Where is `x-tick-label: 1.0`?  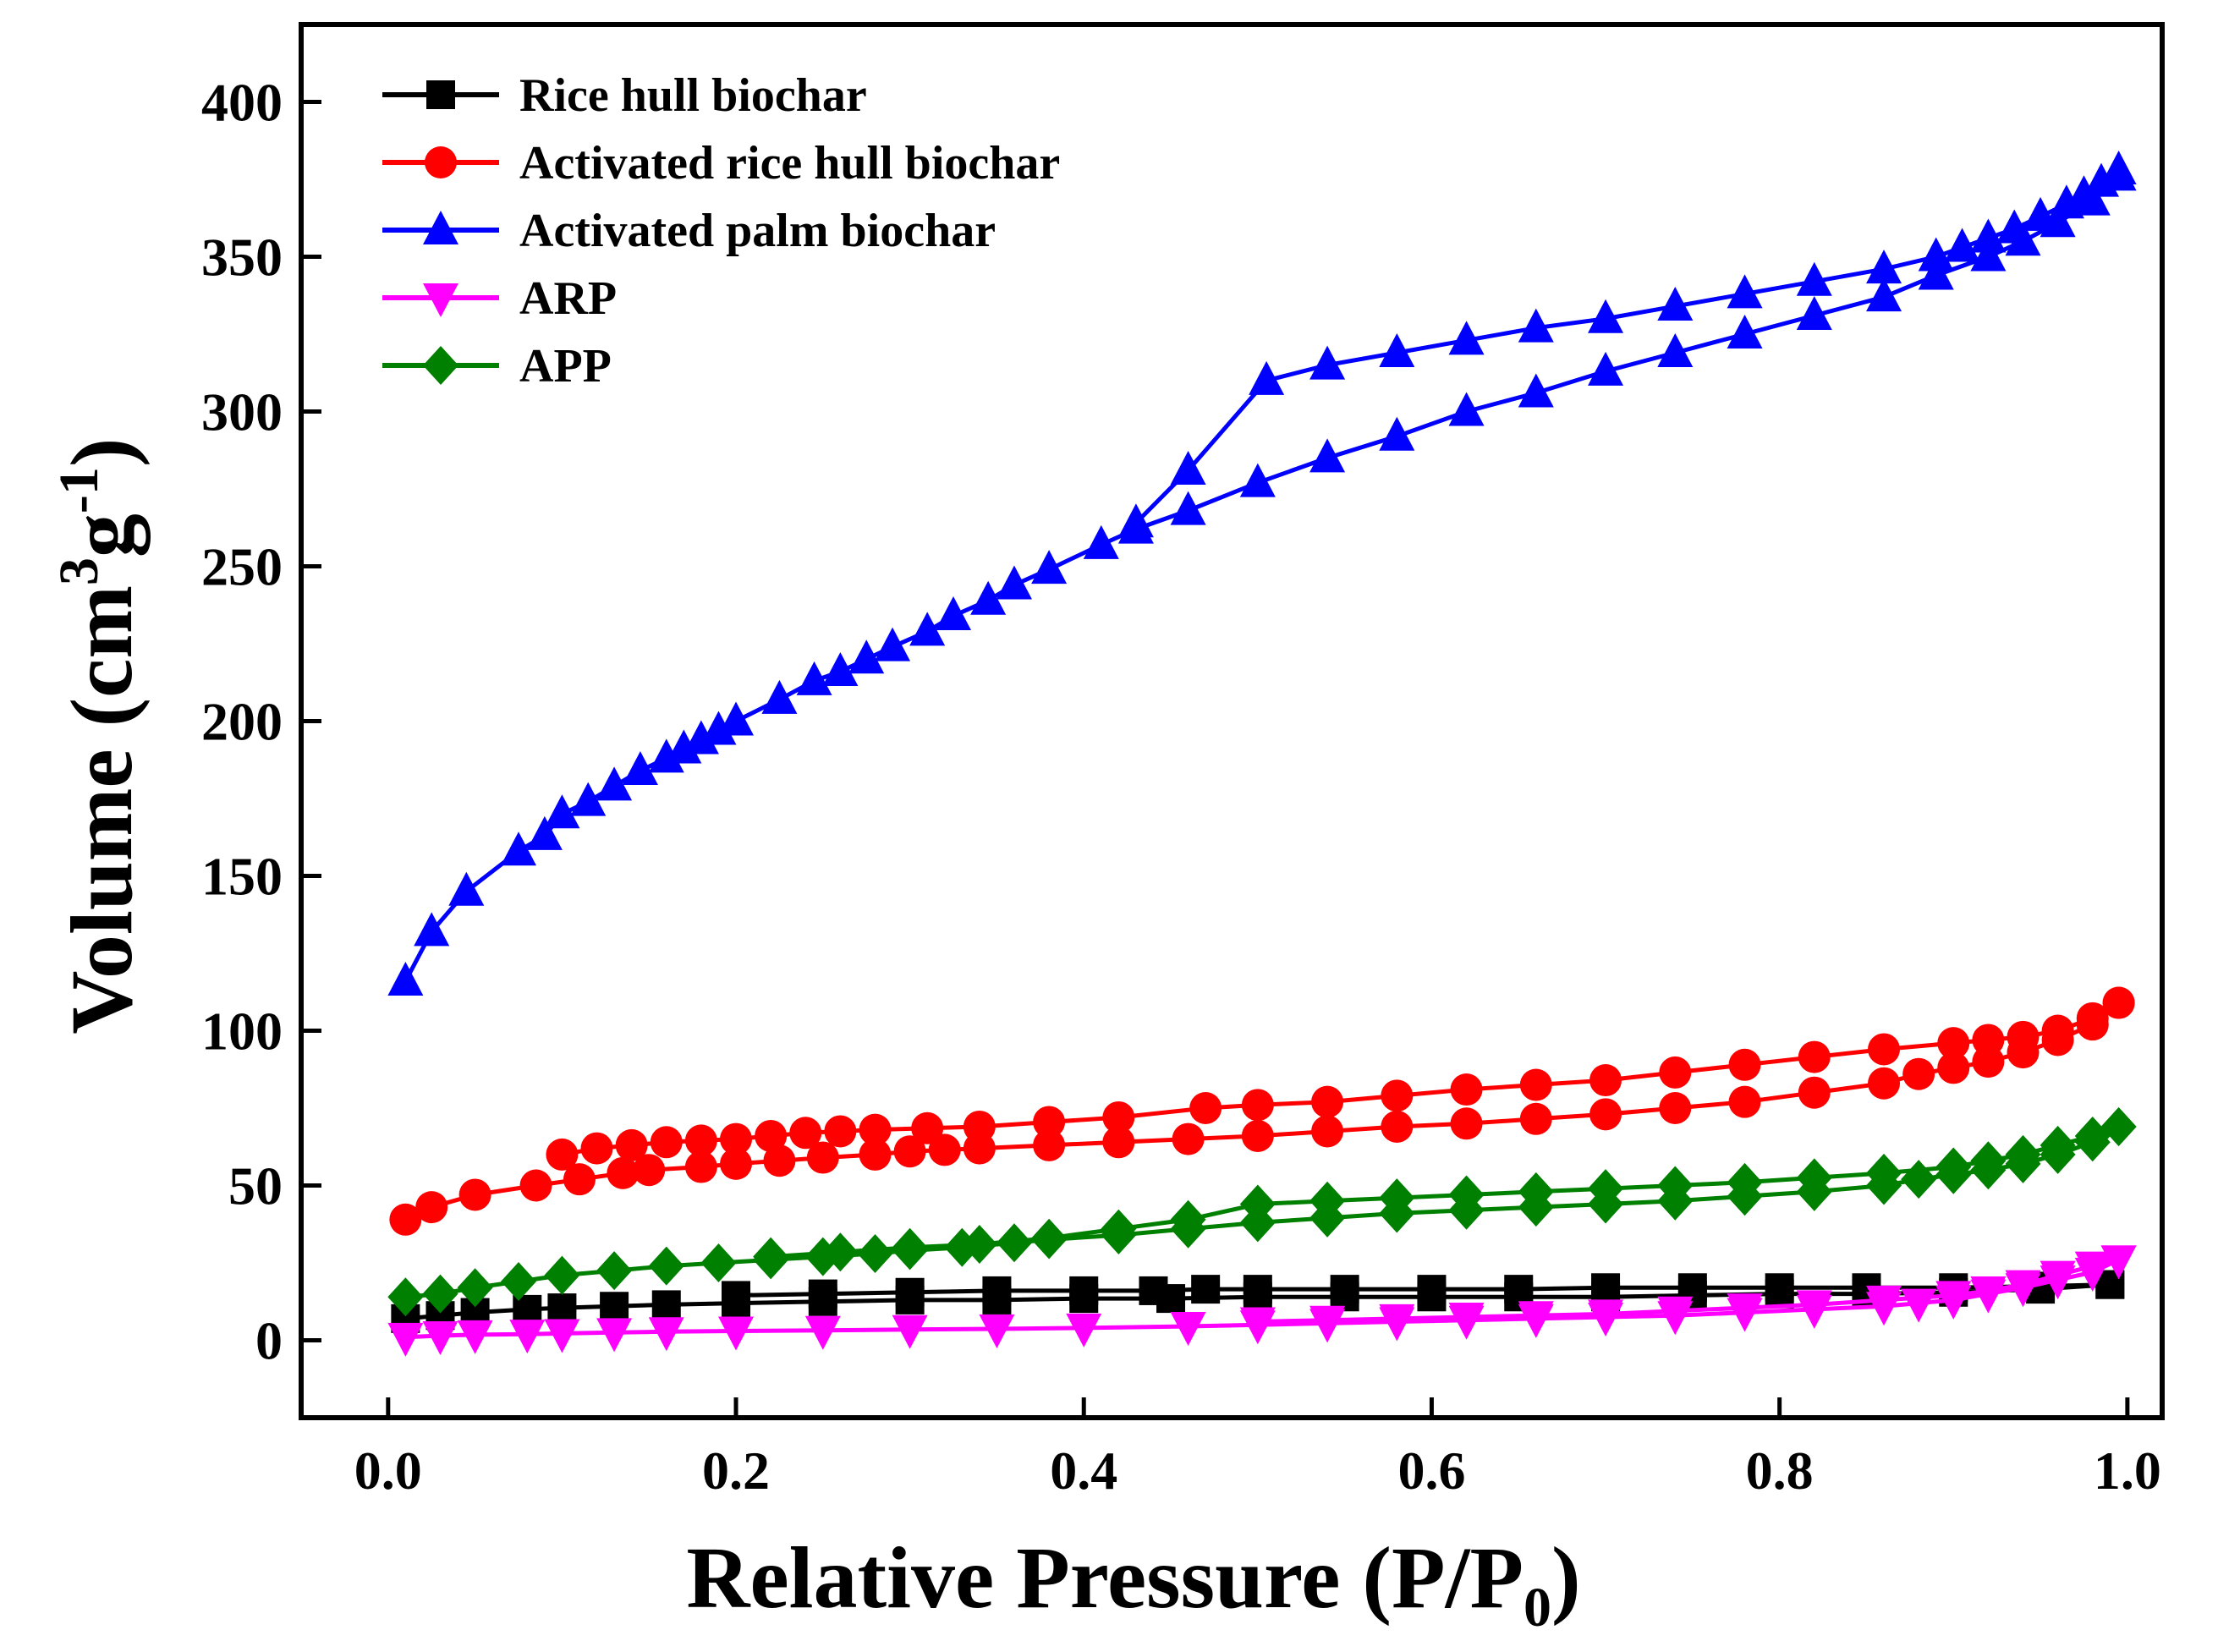 x-tick-label: 1.0 is located at coordinates (2127, 1471).